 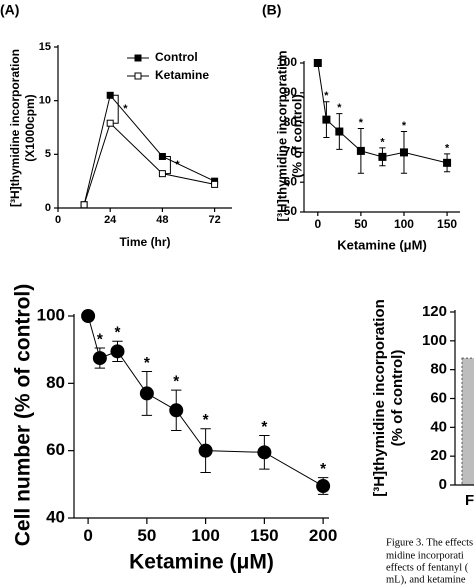 I want to click on x-tick-label: 72, so click(x=214, y=220).